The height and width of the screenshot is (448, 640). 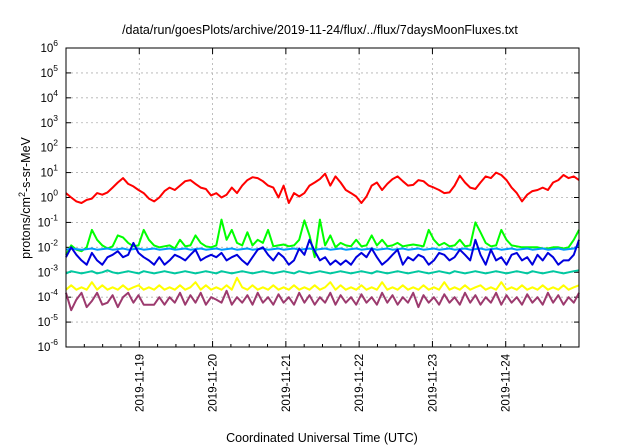 What do you see at coordinates (49, 121) in the screenshot?
I see `y-tick-label: 10³` at bounding box center [49, 121].